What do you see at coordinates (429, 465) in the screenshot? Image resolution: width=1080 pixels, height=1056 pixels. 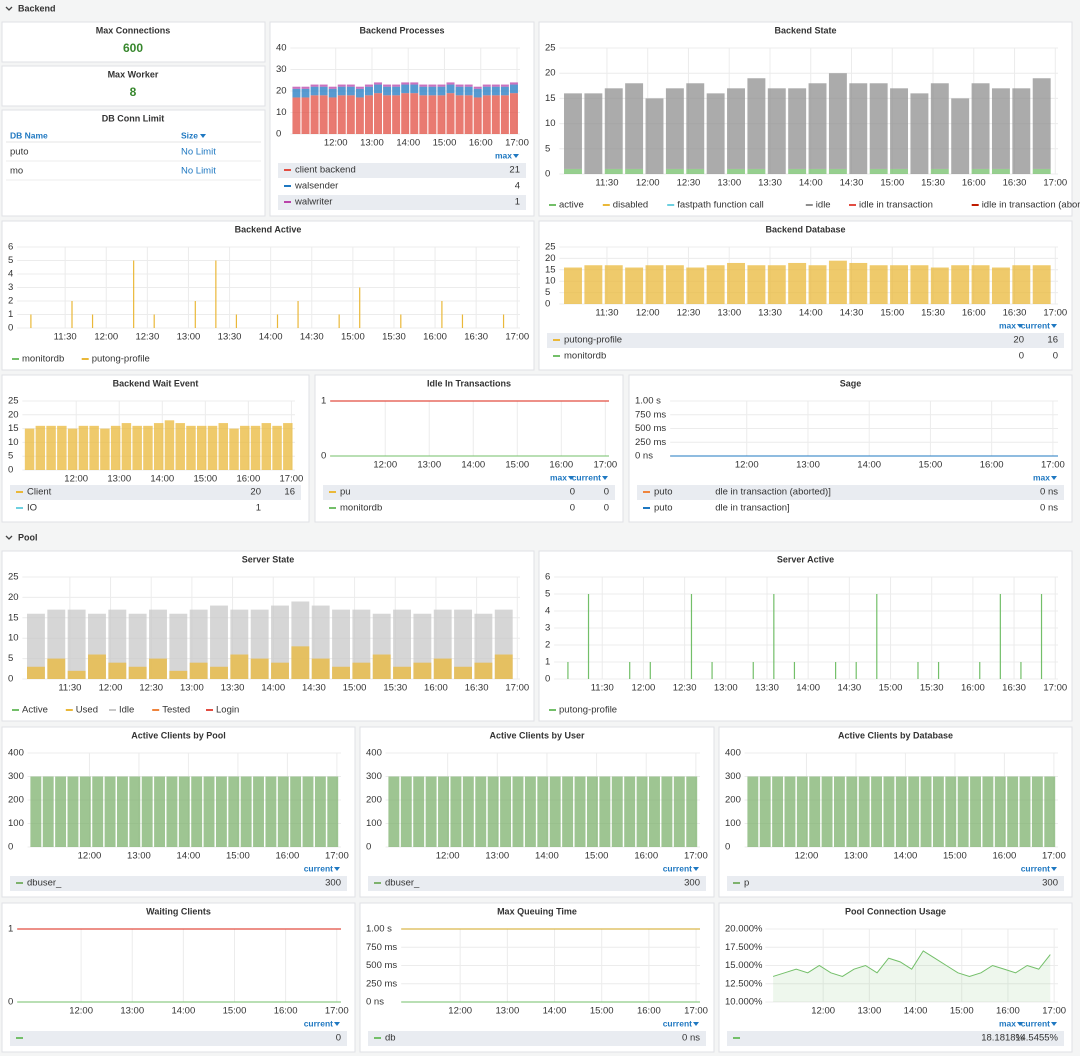 I see `x-tick-label: 13:00` at bounding box center [429, 465].